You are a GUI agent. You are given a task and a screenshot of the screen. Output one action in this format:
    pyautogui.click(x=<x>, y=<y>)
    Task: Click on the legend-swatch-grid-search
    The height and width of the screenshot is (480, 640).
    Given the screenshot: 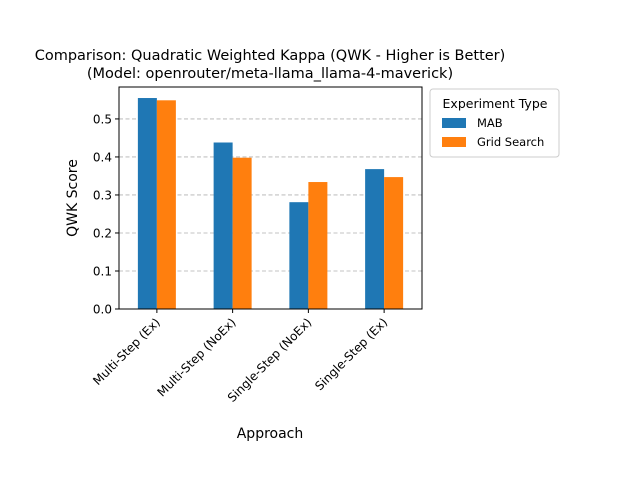 What is the action you would take?
    pyautogui.click(x=454, y=142)
    